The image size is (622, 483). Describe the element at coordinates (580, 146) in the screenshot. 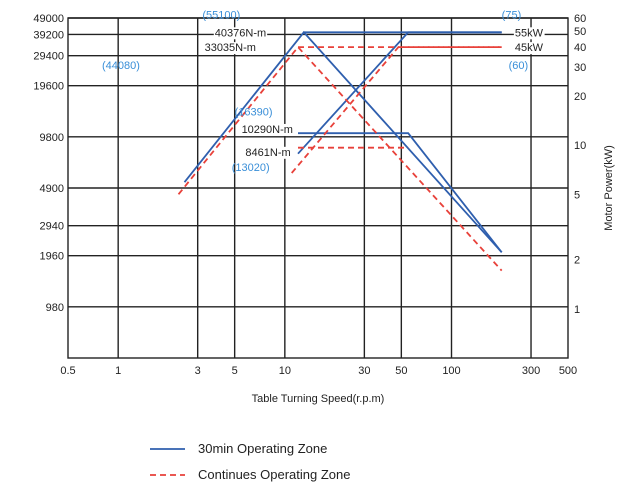

I see `y2-tick-label: 10` at that location.